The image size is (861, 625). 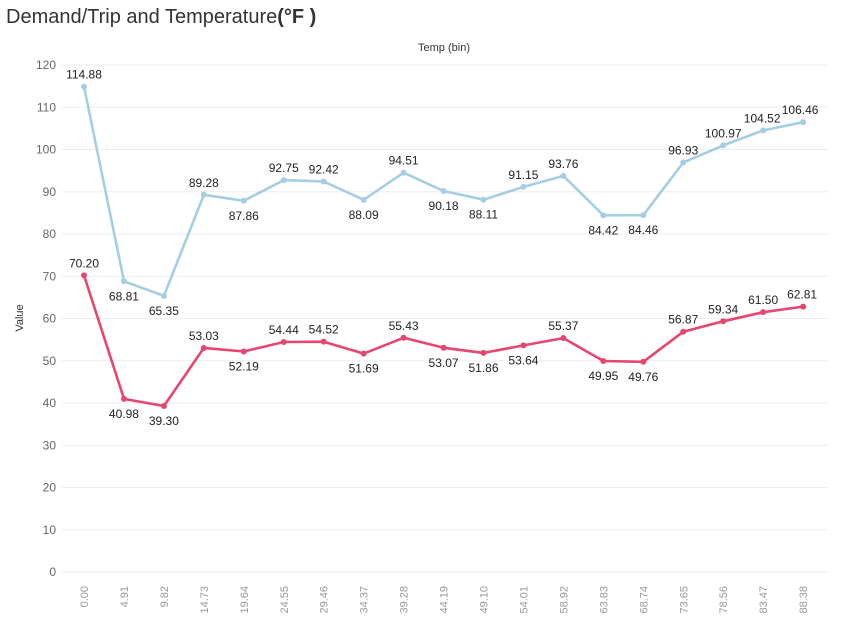 I want to click on chart-title: Demand/Trip and Temperature(°F ), so click(x=161, y=17).